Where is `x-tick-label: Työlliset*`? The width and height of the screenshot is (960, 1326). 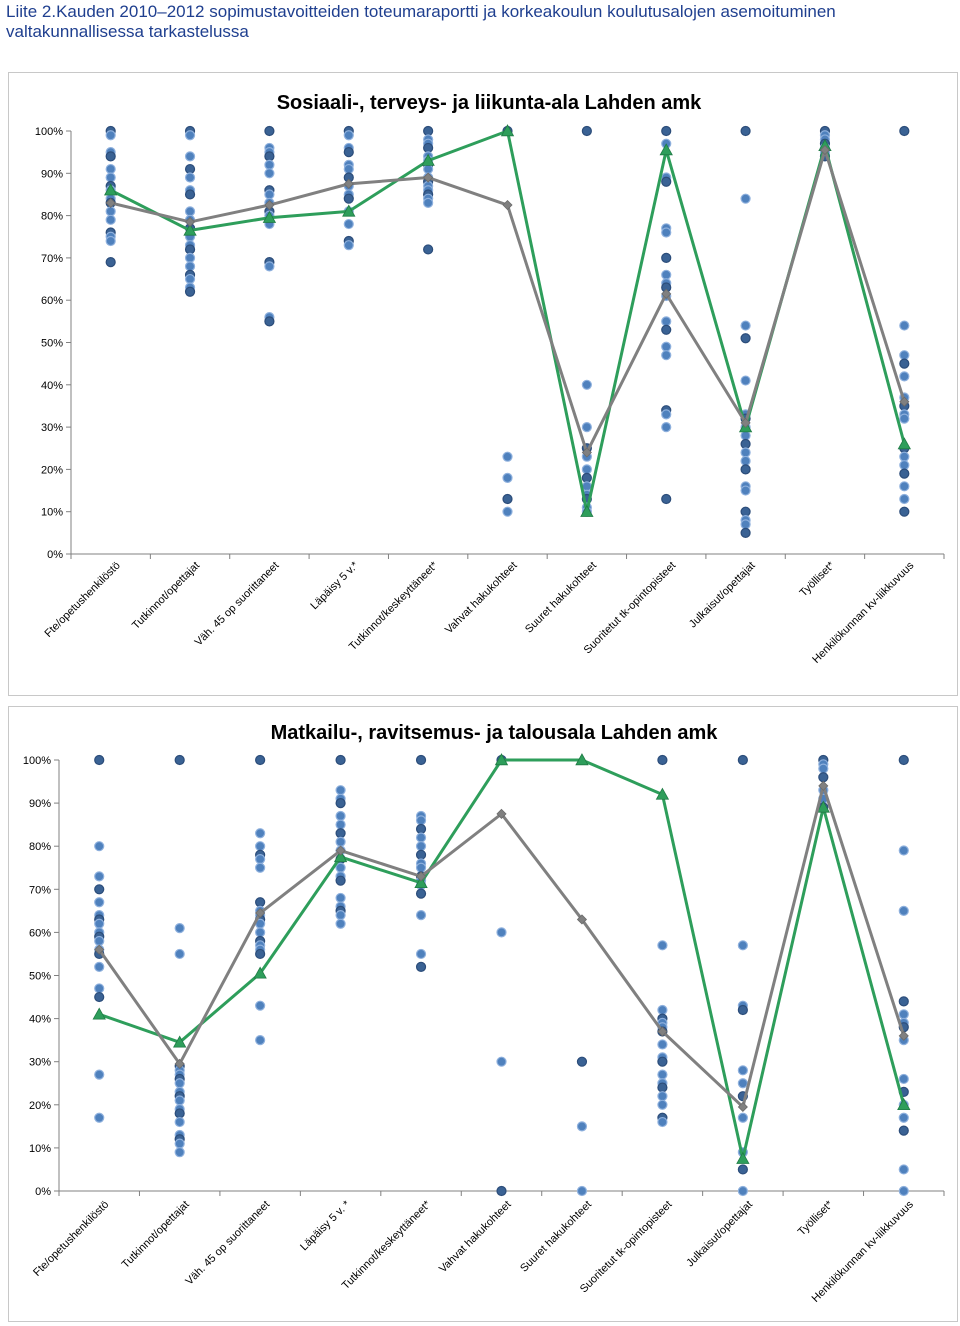 x-tick-label: Työlliset* is located at coordinates (817, 579).